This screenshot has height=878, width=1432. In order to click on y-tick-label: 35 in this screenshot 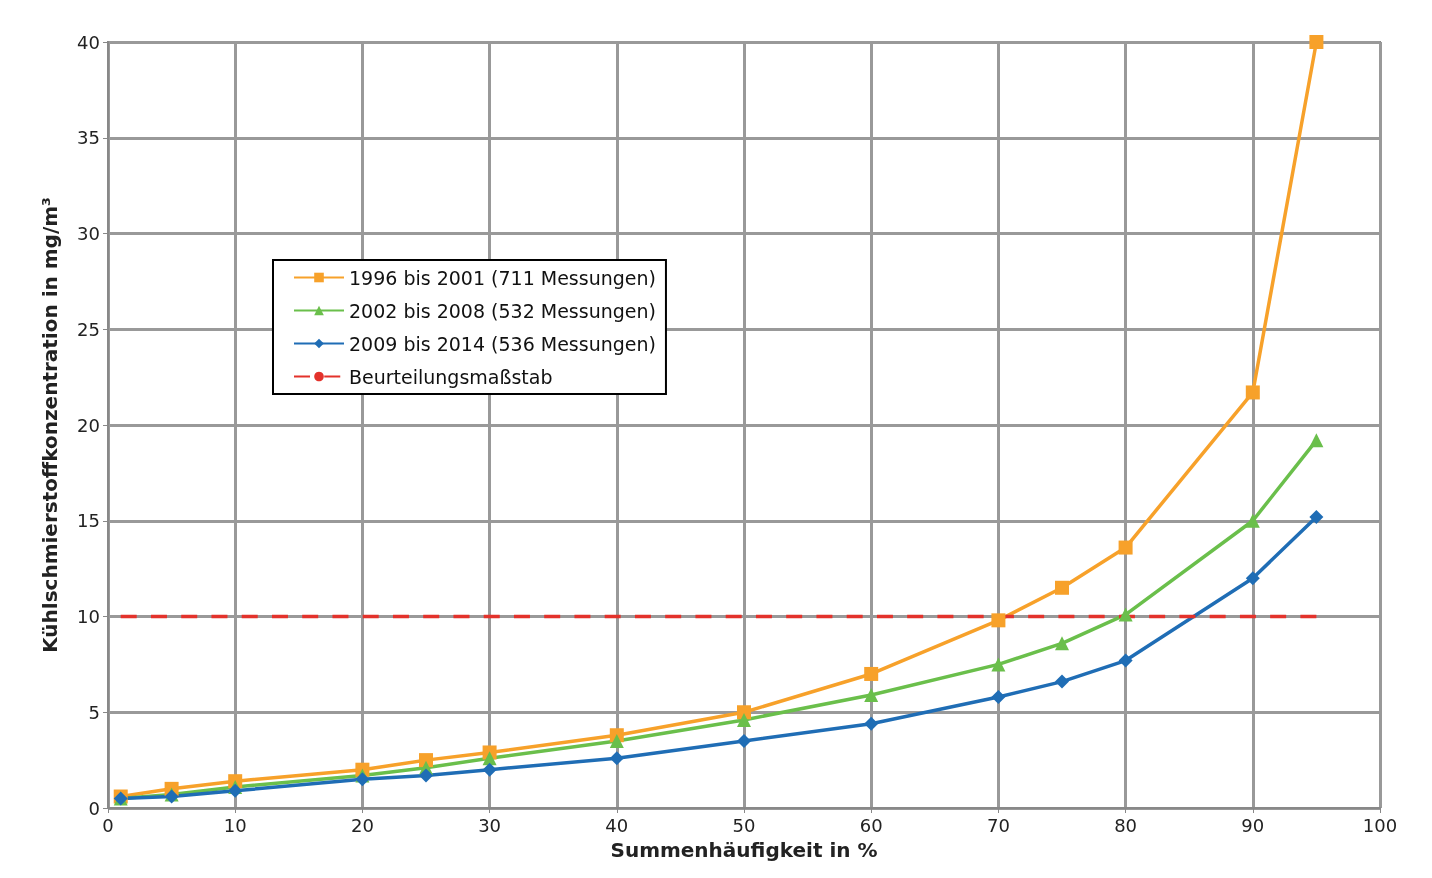, I will do `click(88, 138)`.